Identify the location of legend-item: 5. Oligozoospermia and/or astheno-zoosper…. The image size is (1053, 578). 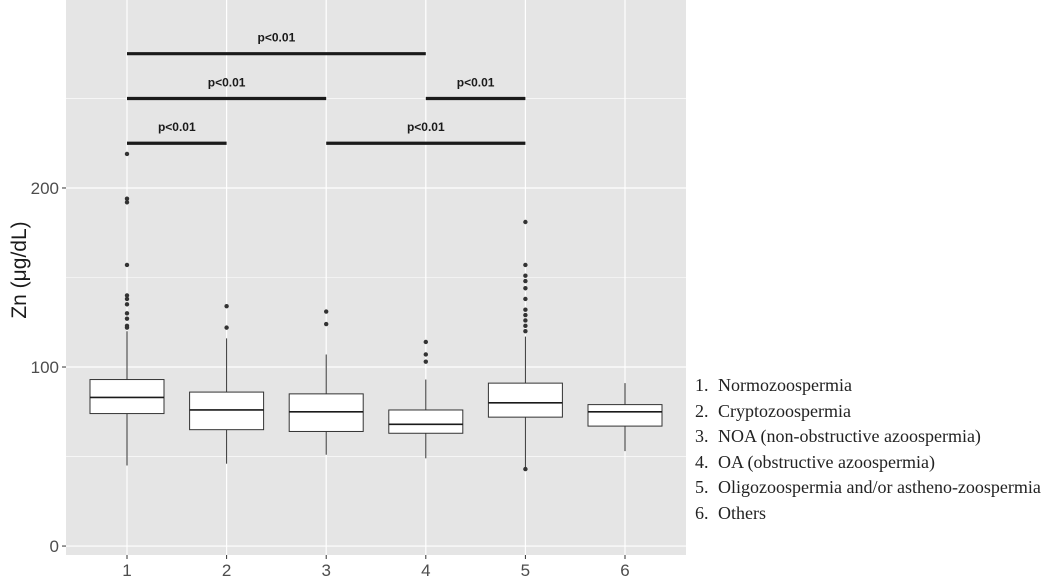
(871, 488).